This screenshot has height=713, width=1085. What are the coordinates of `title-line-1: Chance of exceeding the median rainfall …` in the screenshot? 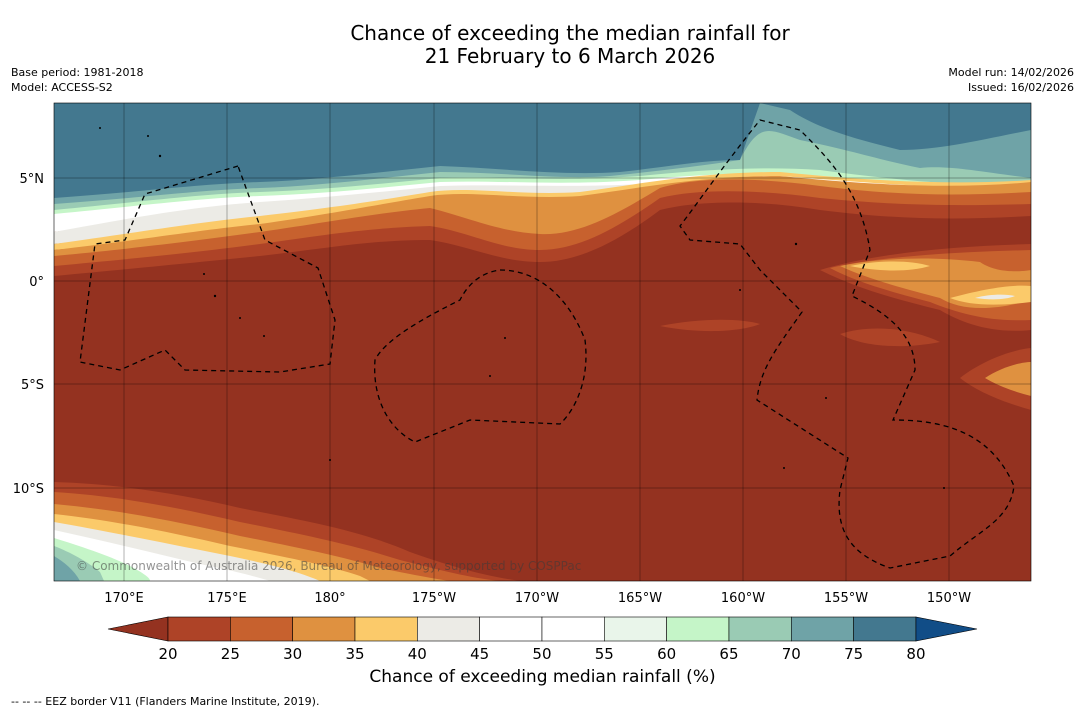 It's located at (570, 33).